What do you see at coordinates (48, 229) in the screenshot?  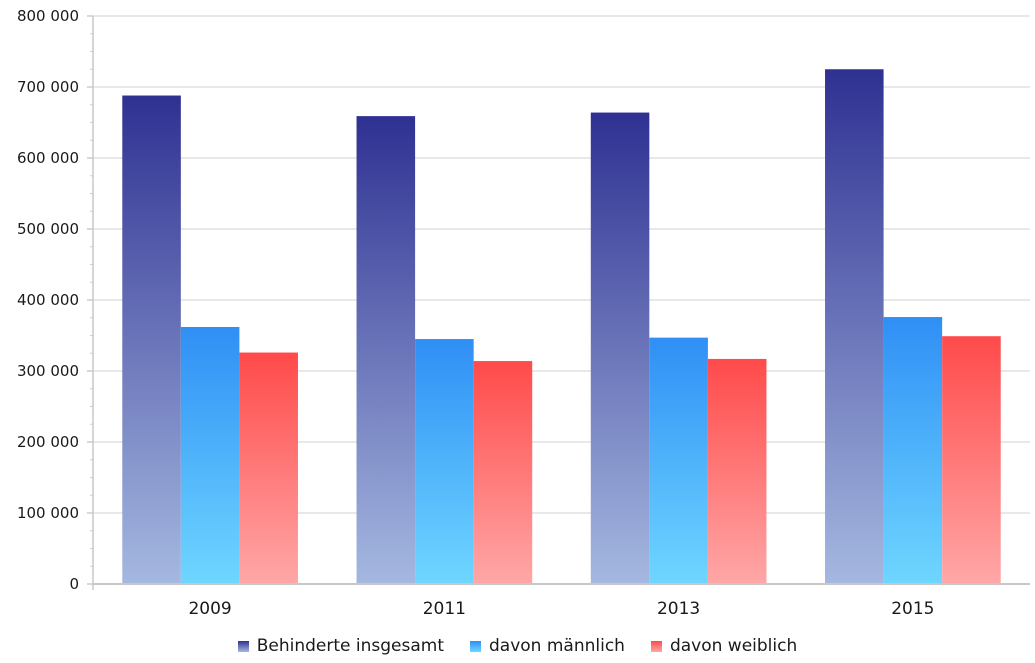 I see `y-tick-label: 500 000` at bounding box center [48, 229].